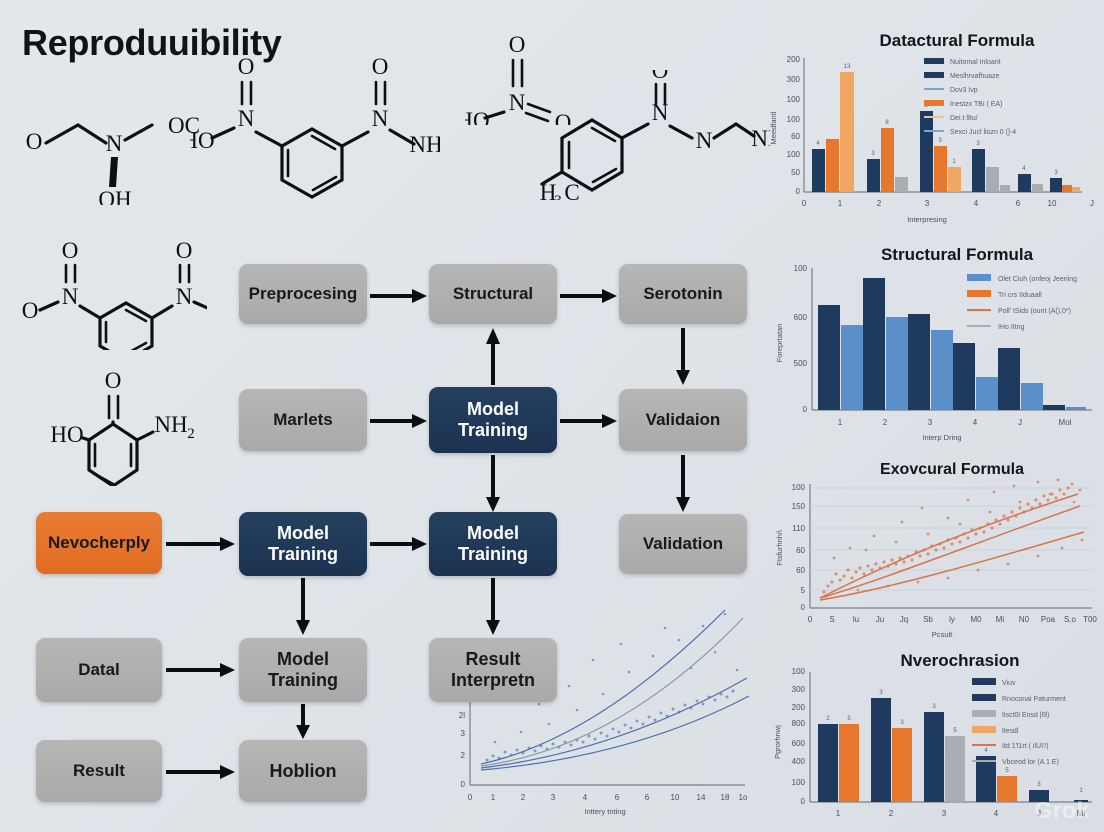  I want to click on svg-text: Inttery tnting, so click(604, 811).